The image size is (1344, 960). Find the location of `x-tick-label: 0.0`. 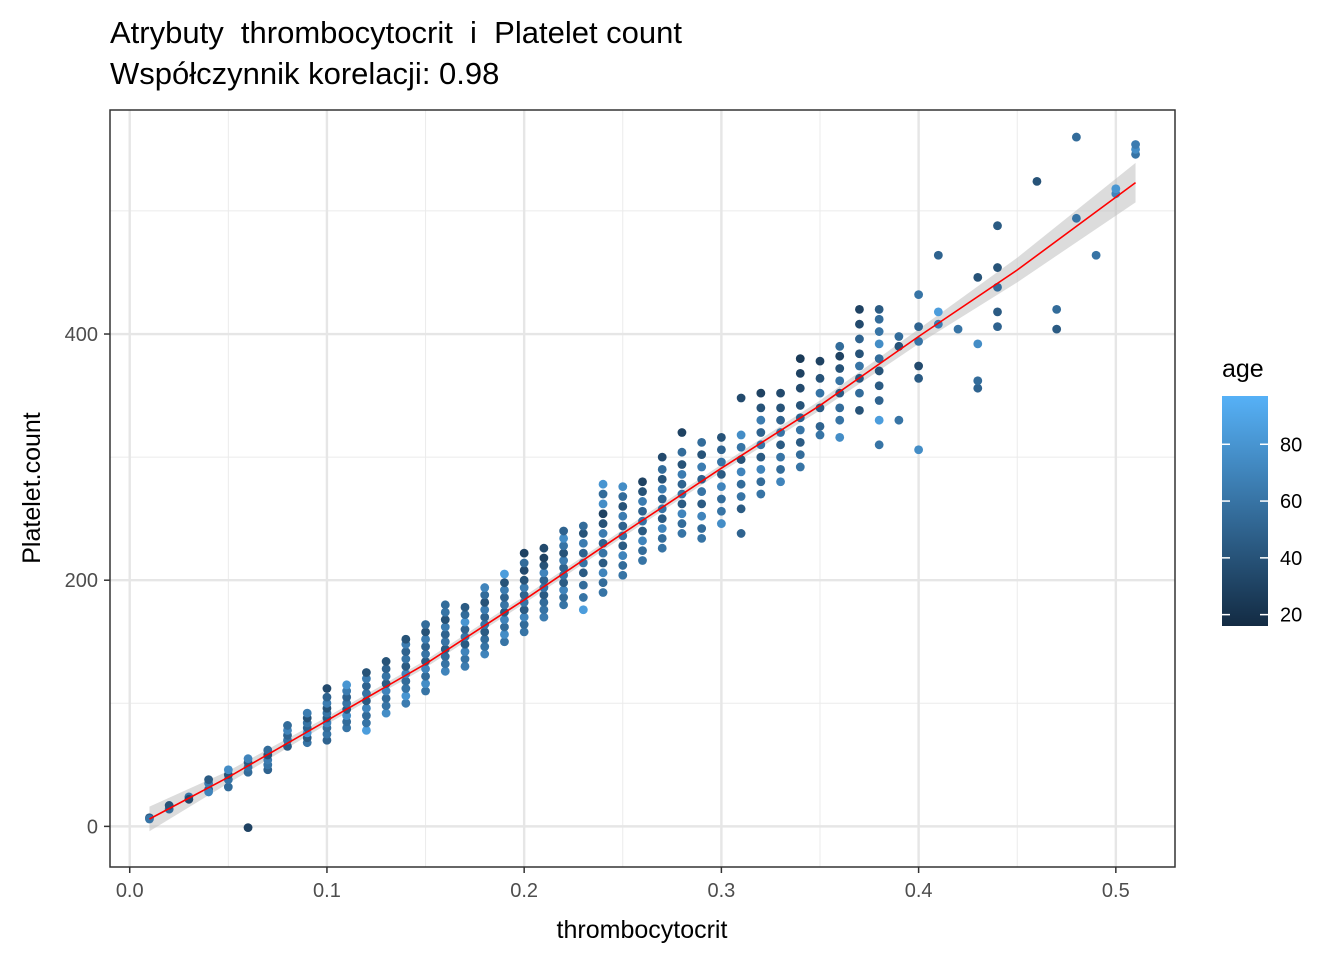

x-tick-label: 0.0 is located at coordinates (130, 891).